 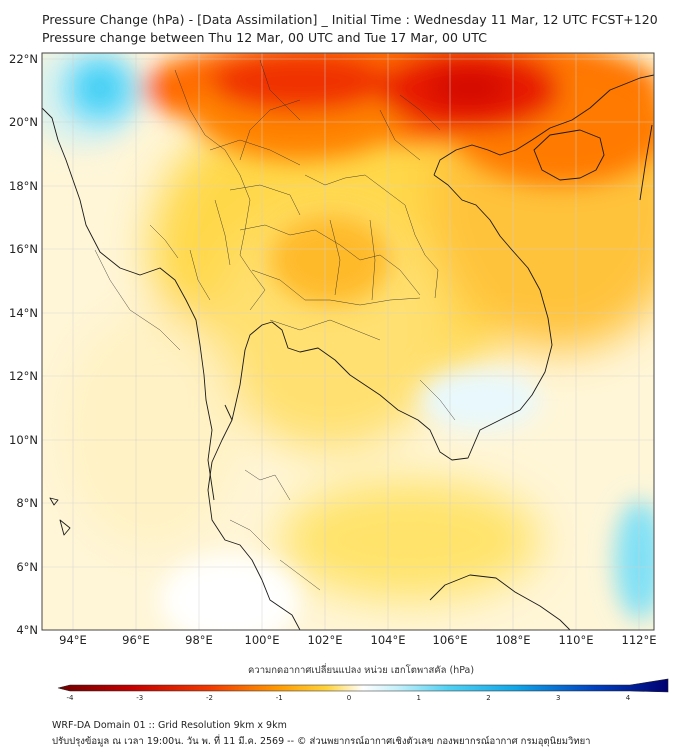 I want to click on colorbar-tick-label: 0, so click(x=349, y=698).